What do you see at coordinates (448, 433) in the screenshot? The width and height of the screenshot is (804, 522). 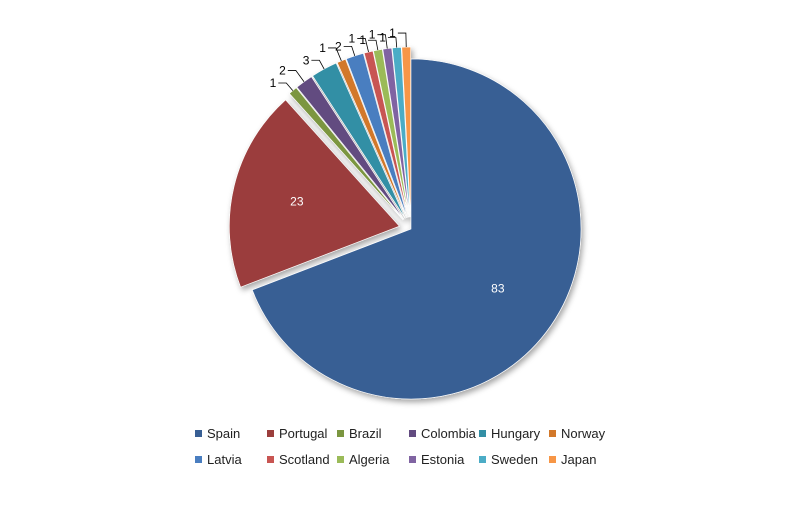 I see `legend-label: Colombia` at bounding box center [448, 433].